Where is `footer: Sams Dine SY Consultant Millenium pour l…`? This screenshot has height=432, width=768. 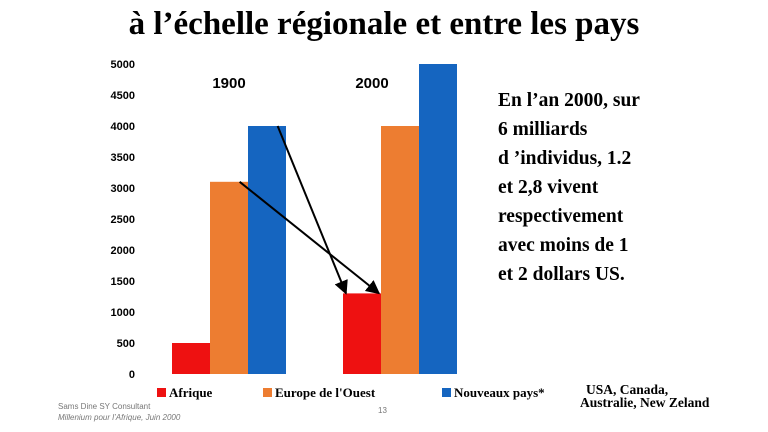
footer: Sams Dine SY Consultant Millenium pour l… is located at coordinates (119, 412).